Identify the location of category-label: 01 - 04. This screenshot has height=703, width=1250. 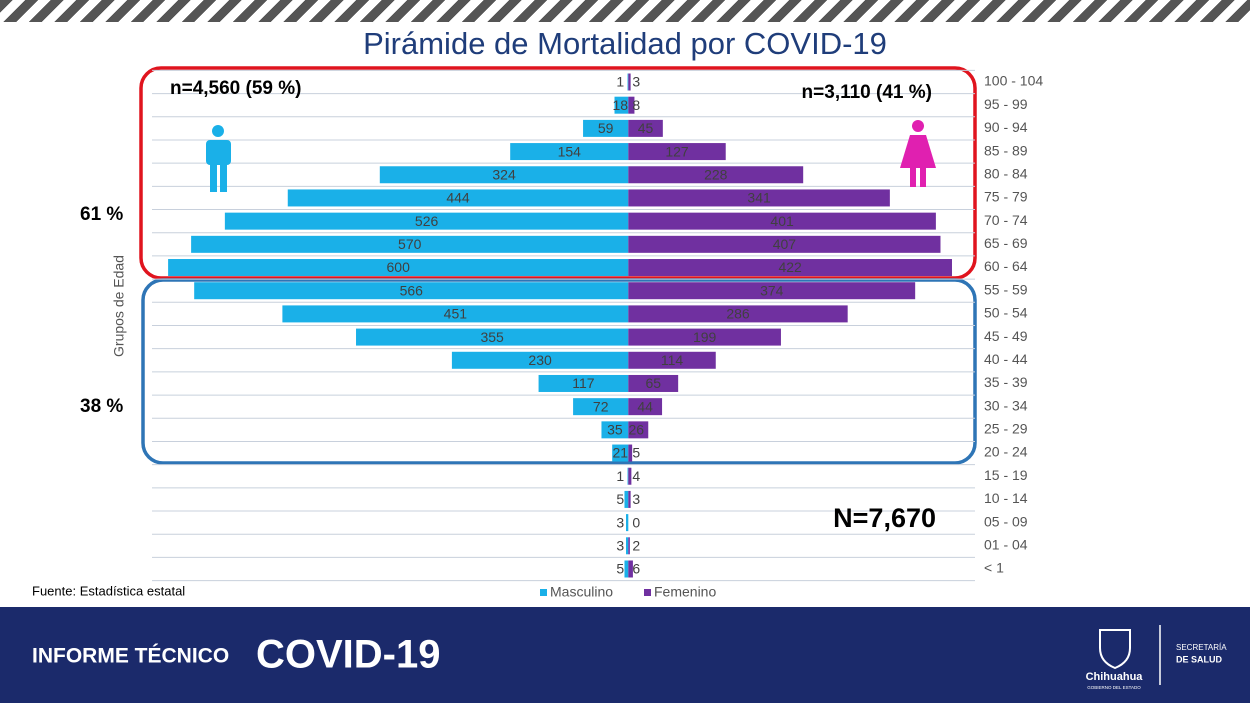
(1006, 545).